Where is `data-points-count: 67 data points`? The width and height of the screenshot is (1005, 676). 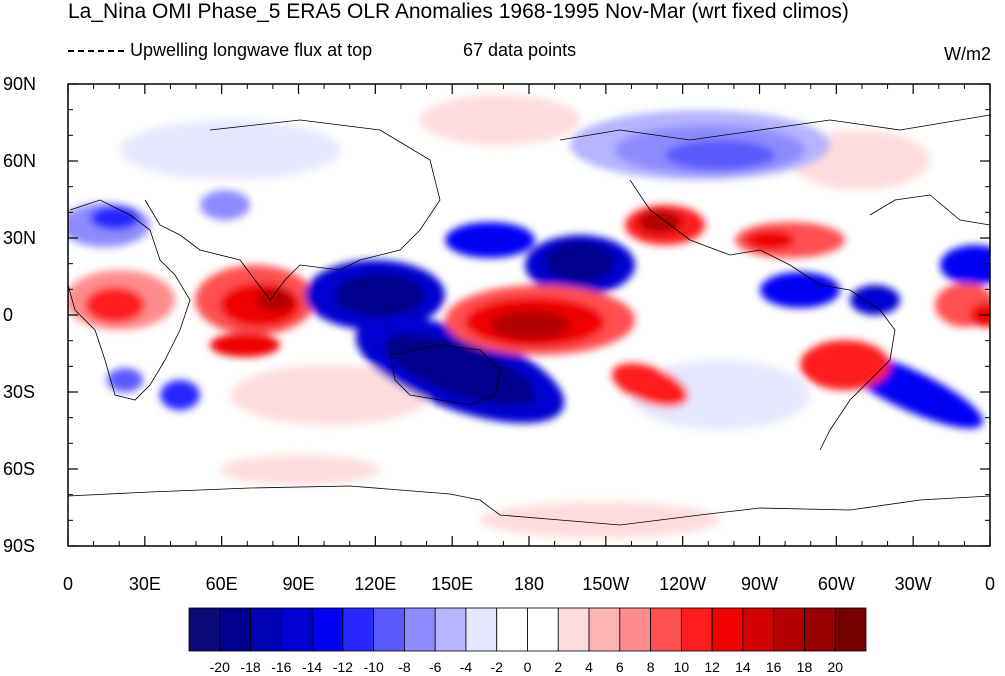
data-points-count: 67 data points is located at coordinates (520, 50).